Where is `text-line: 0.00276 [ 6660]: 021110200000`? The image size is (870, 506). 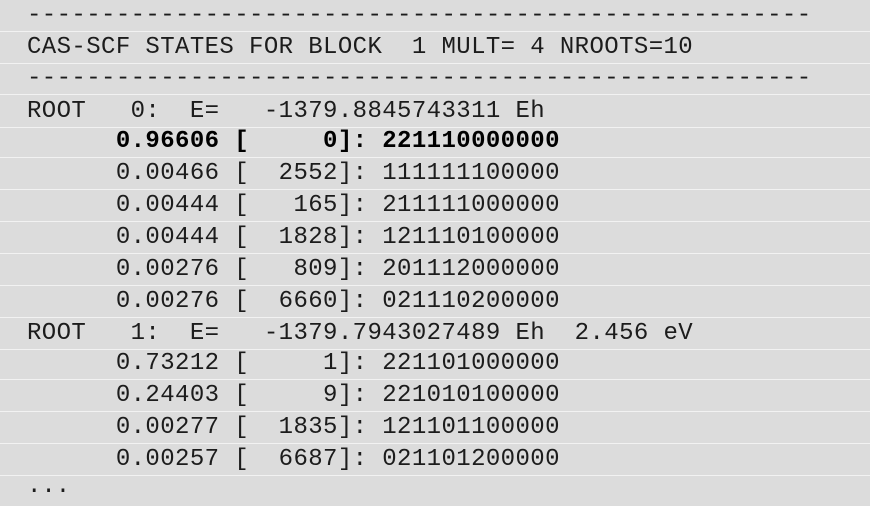 text-line: 0.00276 [ 6660]: 021110200000 is located at coordinates (435, 302).